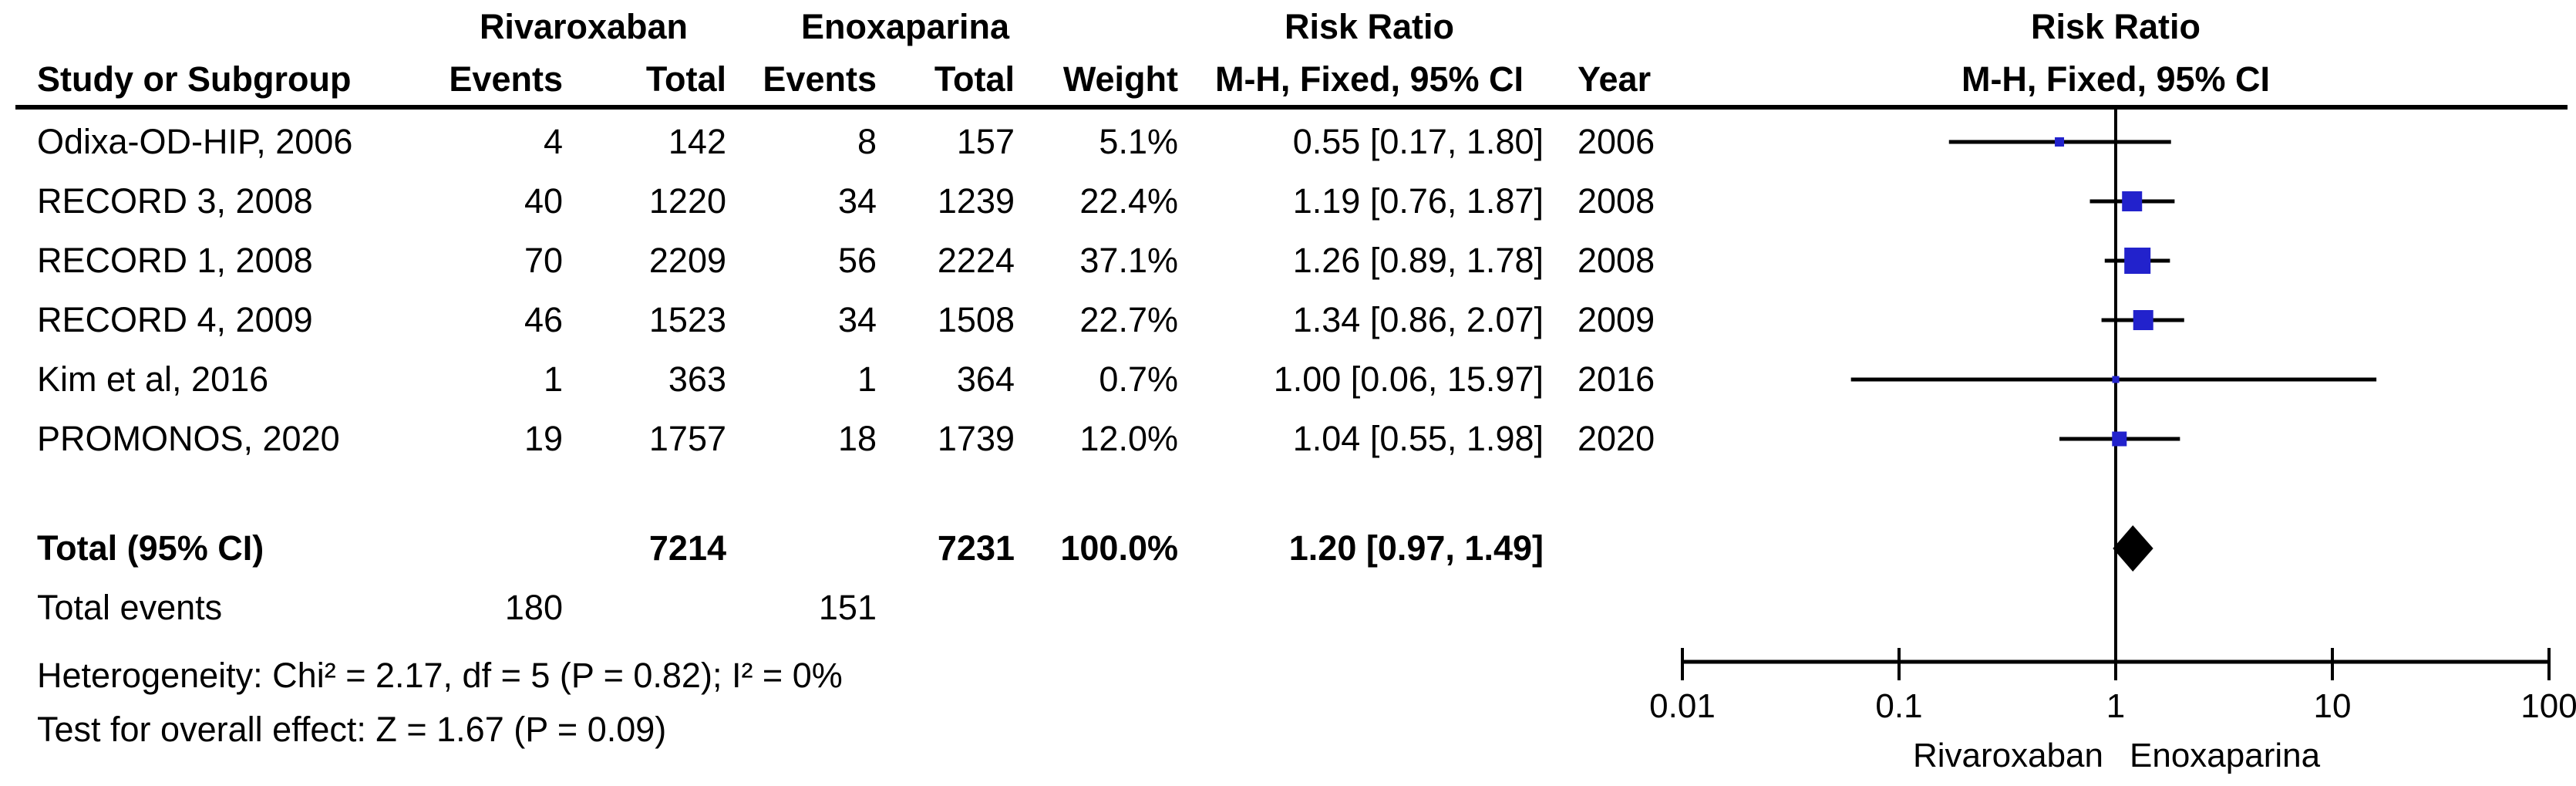 The image size is (2576, 786). Describe the element at coordinates (847, 607) in the screenshot. I see `total-events-enox: 151` at that location.